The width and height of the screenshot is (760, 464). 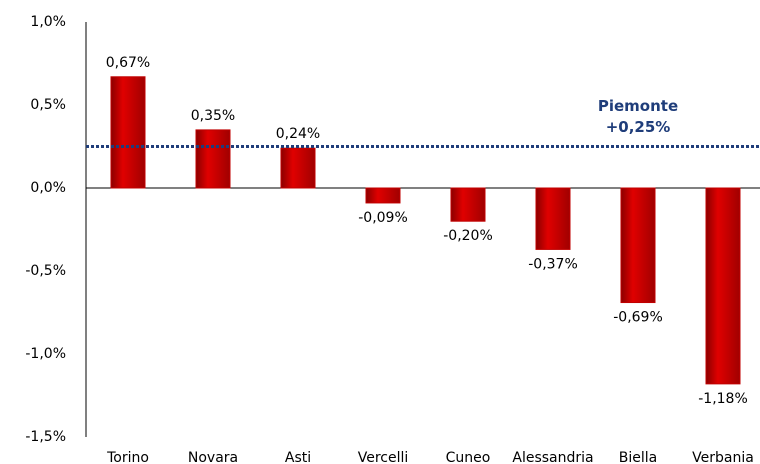 What do you see at coordinates (468, 457) in the screenshot?
I see `x-tick-label: Cuneo` at bounding box center [468, 457].